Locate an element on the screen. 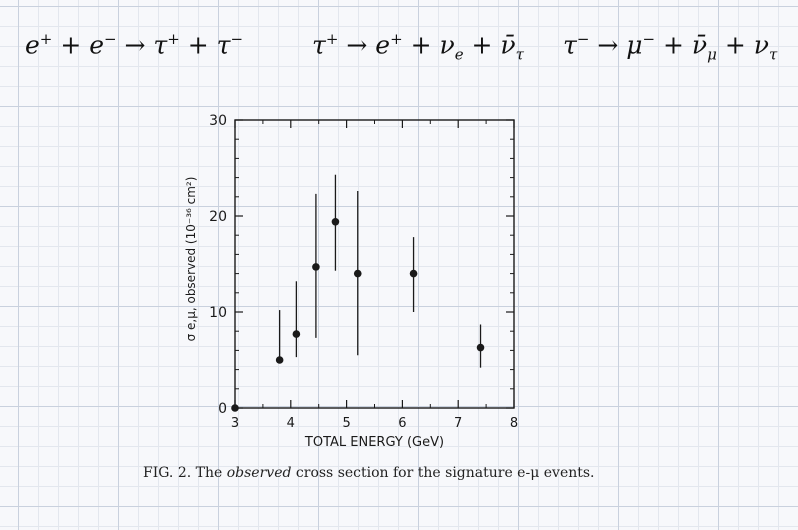  x-tick-label: 3 is located at coordinates (235, 423).